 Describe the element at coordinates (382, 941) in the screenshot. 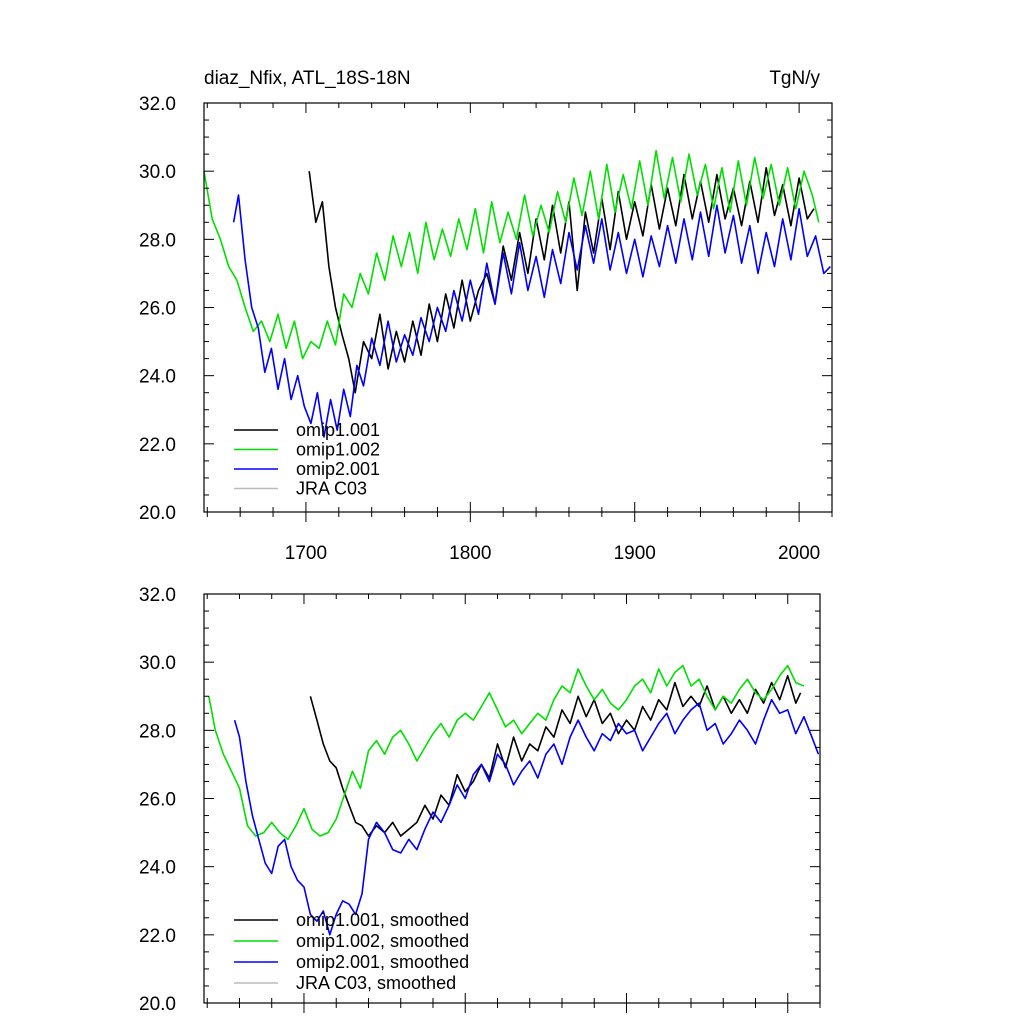

I see `legend-label: omip1.002, smoothed` at that location.